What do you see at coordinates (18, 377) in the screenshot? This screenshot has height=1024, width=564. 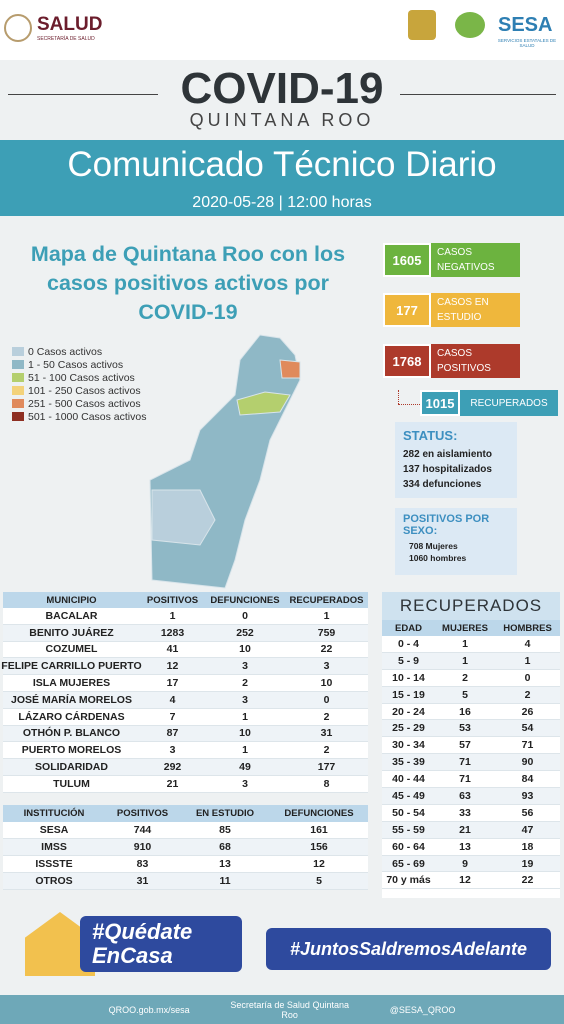 I see `legend-swatch` at bounding box center [18, 377].